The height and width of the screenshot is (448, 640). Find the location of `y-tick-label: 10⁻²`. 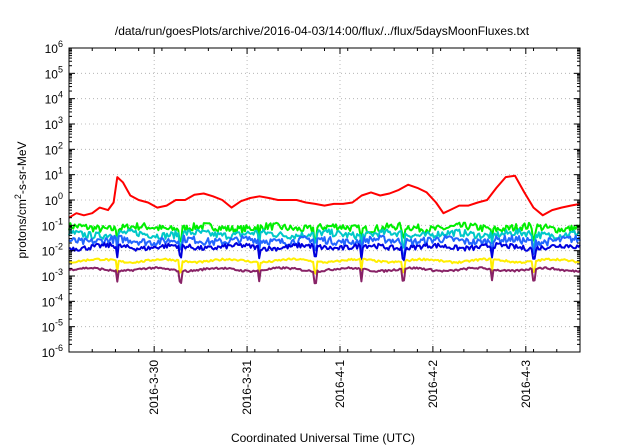

y-tick-label: 10⁻² is located at coordinates (52, 250).